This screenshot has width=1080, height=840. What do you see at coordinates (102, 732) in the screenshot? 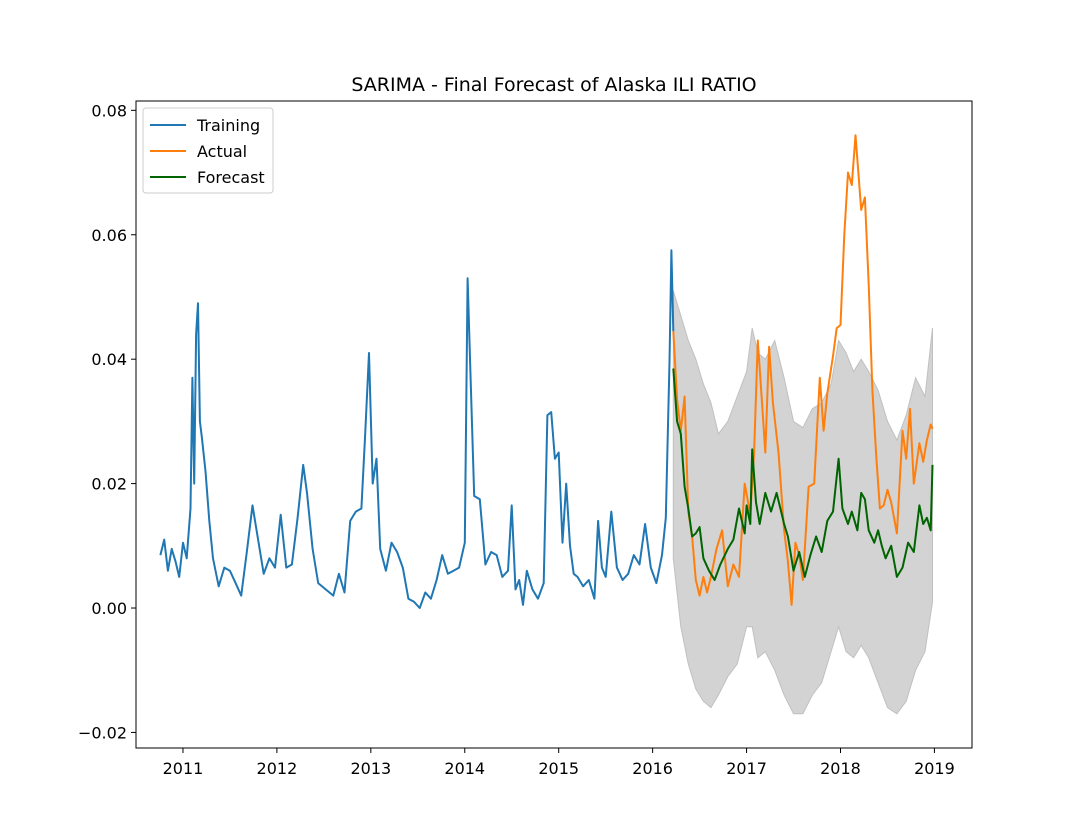
I see `y-tick-label: −0.02` at bounding box center [102, 732].